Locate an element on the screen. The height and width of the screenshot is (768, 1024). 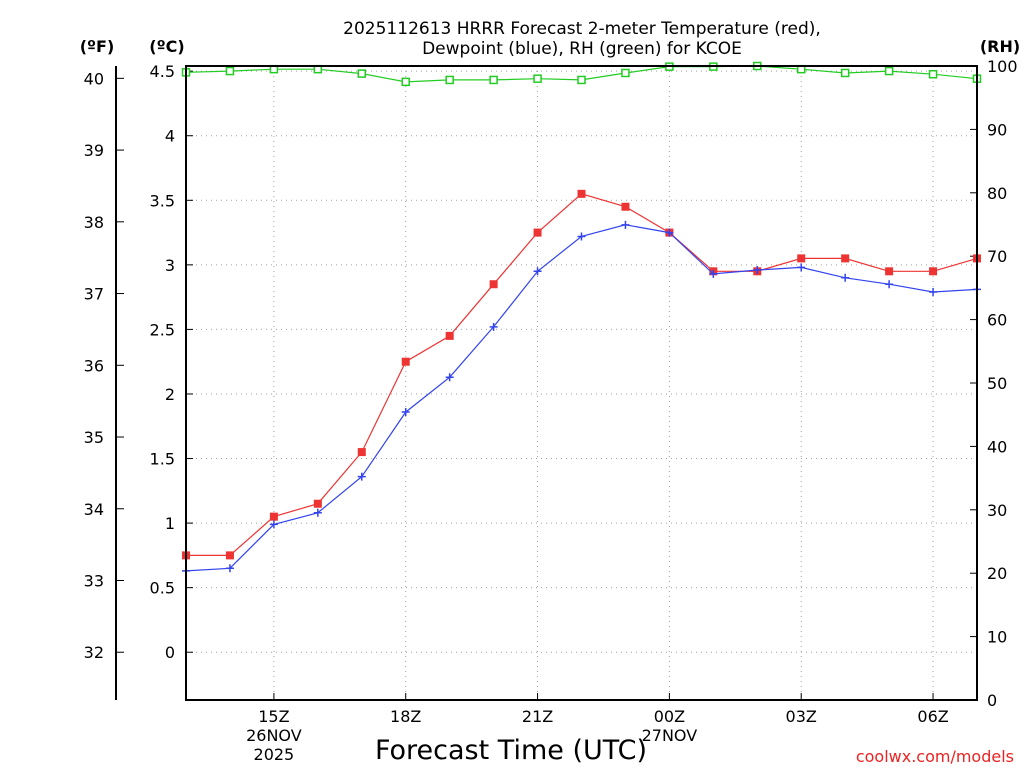
celsius-tick-label: 4 is located at coordinates (170, 136).